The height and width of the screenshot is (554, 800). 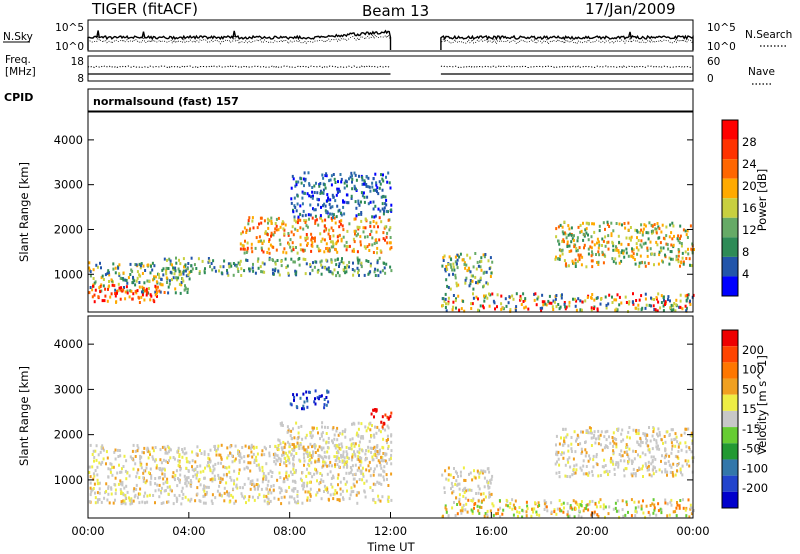 What do you see at coordinates (68, 435) in the screenshot?
I see `y-tick-label: 2000` at bounding box center [68, 435].